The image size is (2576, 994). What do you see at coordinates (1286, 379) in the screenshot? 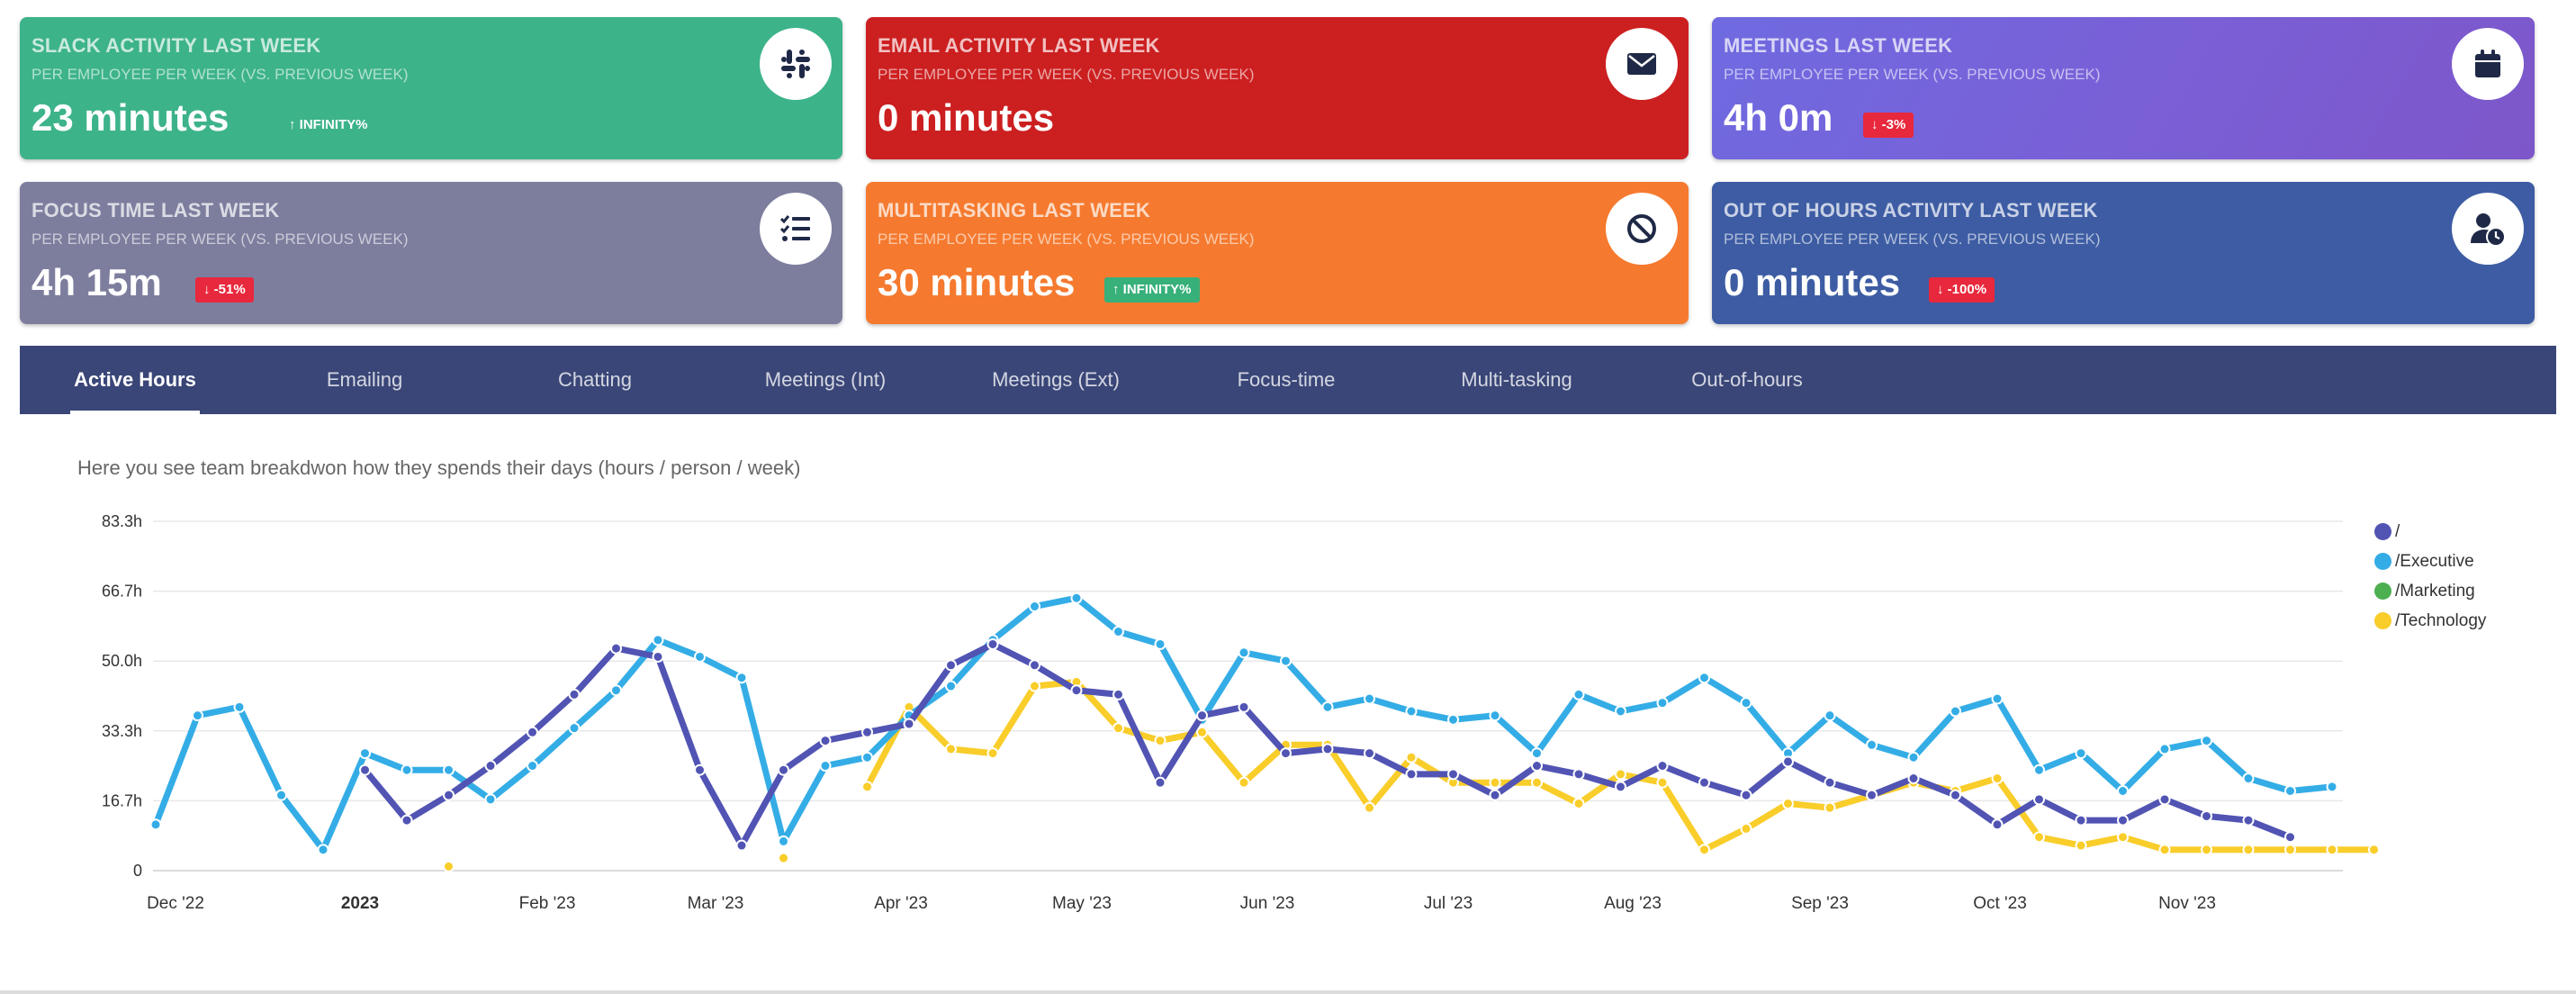
I see `tab-focus-time: Focus-time` at bounding box center [1286, 379].